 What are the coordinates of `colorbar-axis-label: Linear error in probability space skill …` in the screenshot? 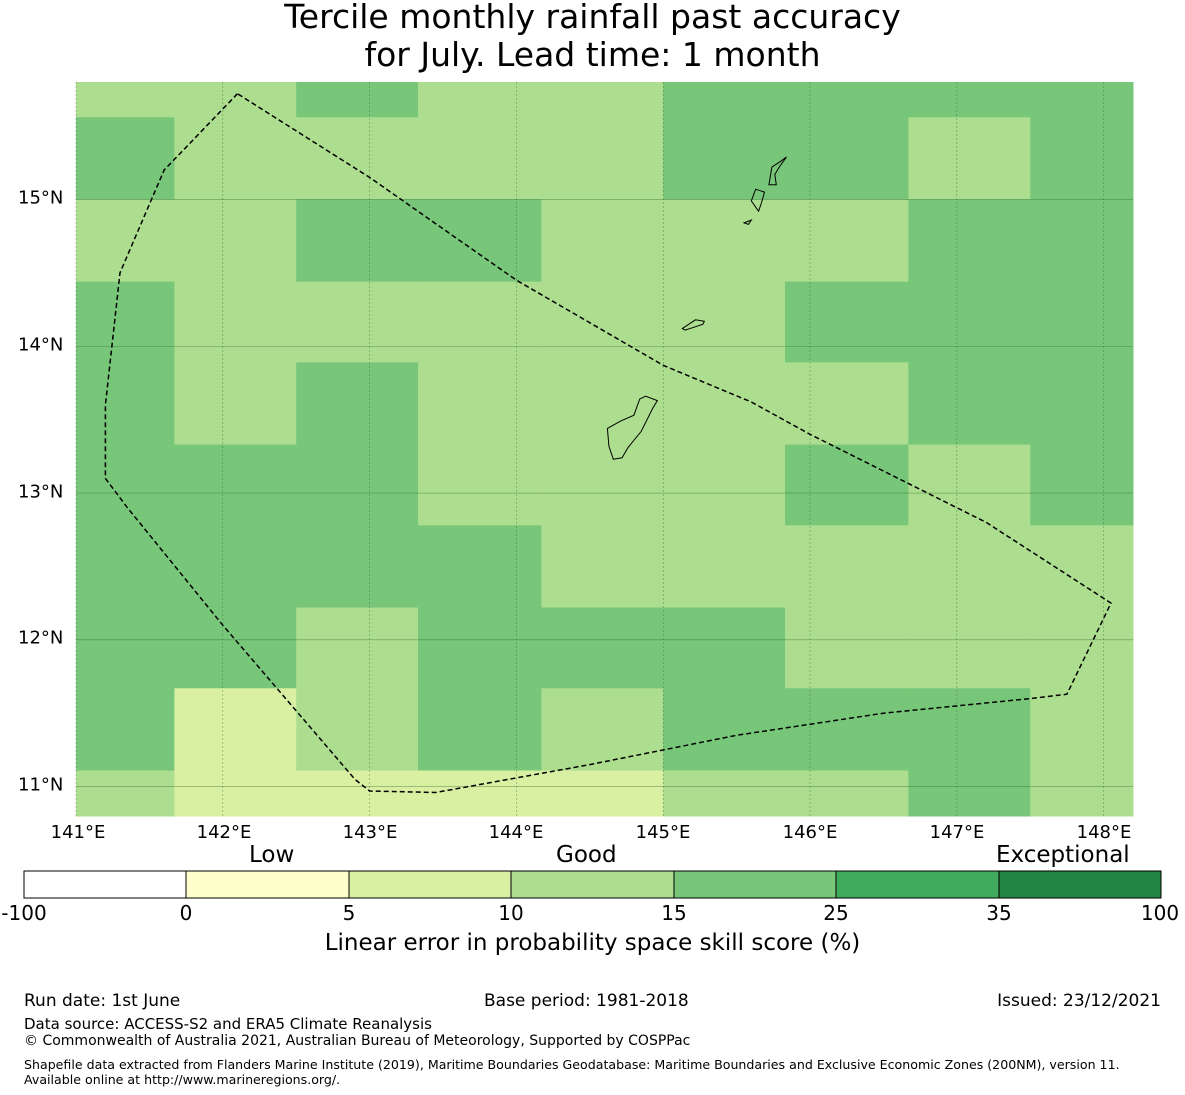 It's located at (592, 943).